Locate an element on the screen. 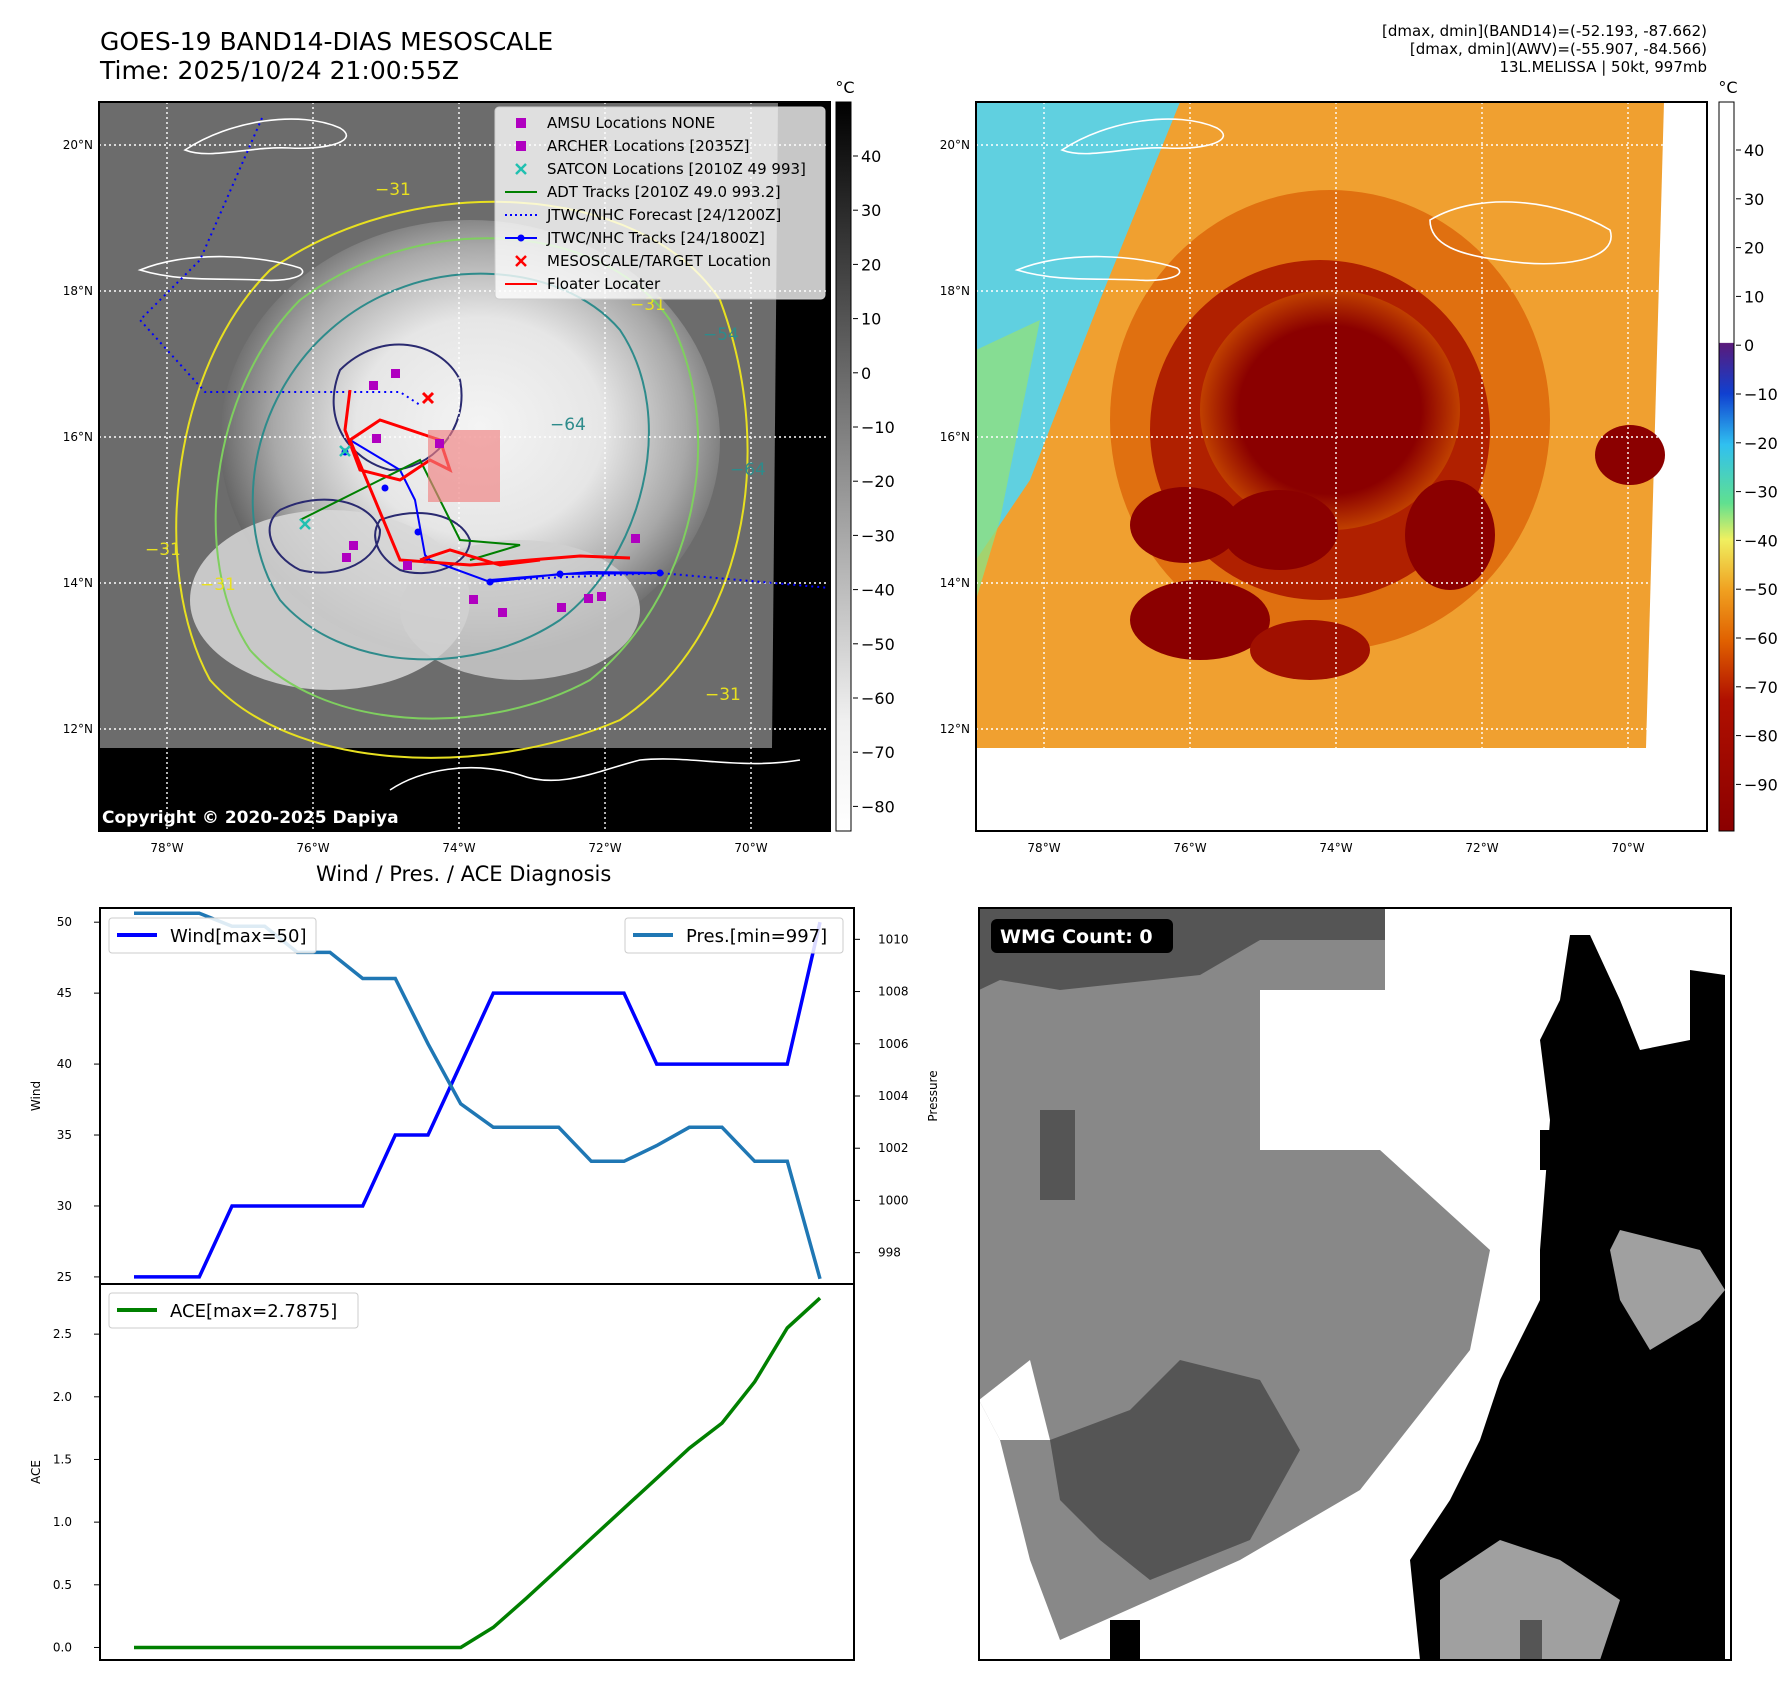 The image size is (1792, 1690). info-line-2: [dmax, dmin](AWV)=(-55.907, -84.566) is located at coordinates (1558, 49).